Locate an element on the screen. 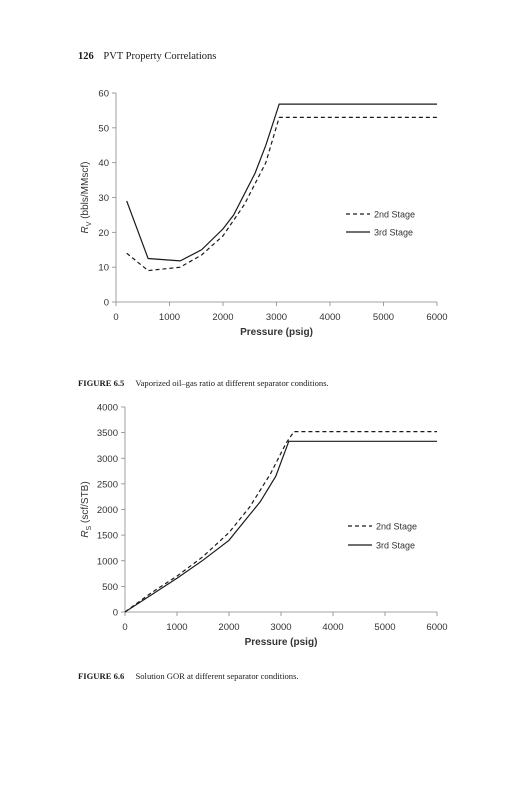 This screenshot has height=800, width=531. y-tick-label: 50 is located at coordinates (103, 128).